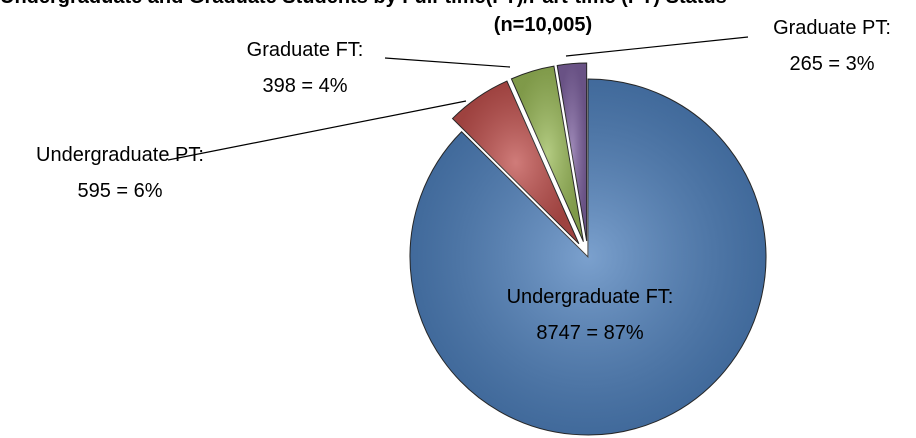  I want to click on data-label: Graduate FT: 398 = 4%, so click(305, 68).